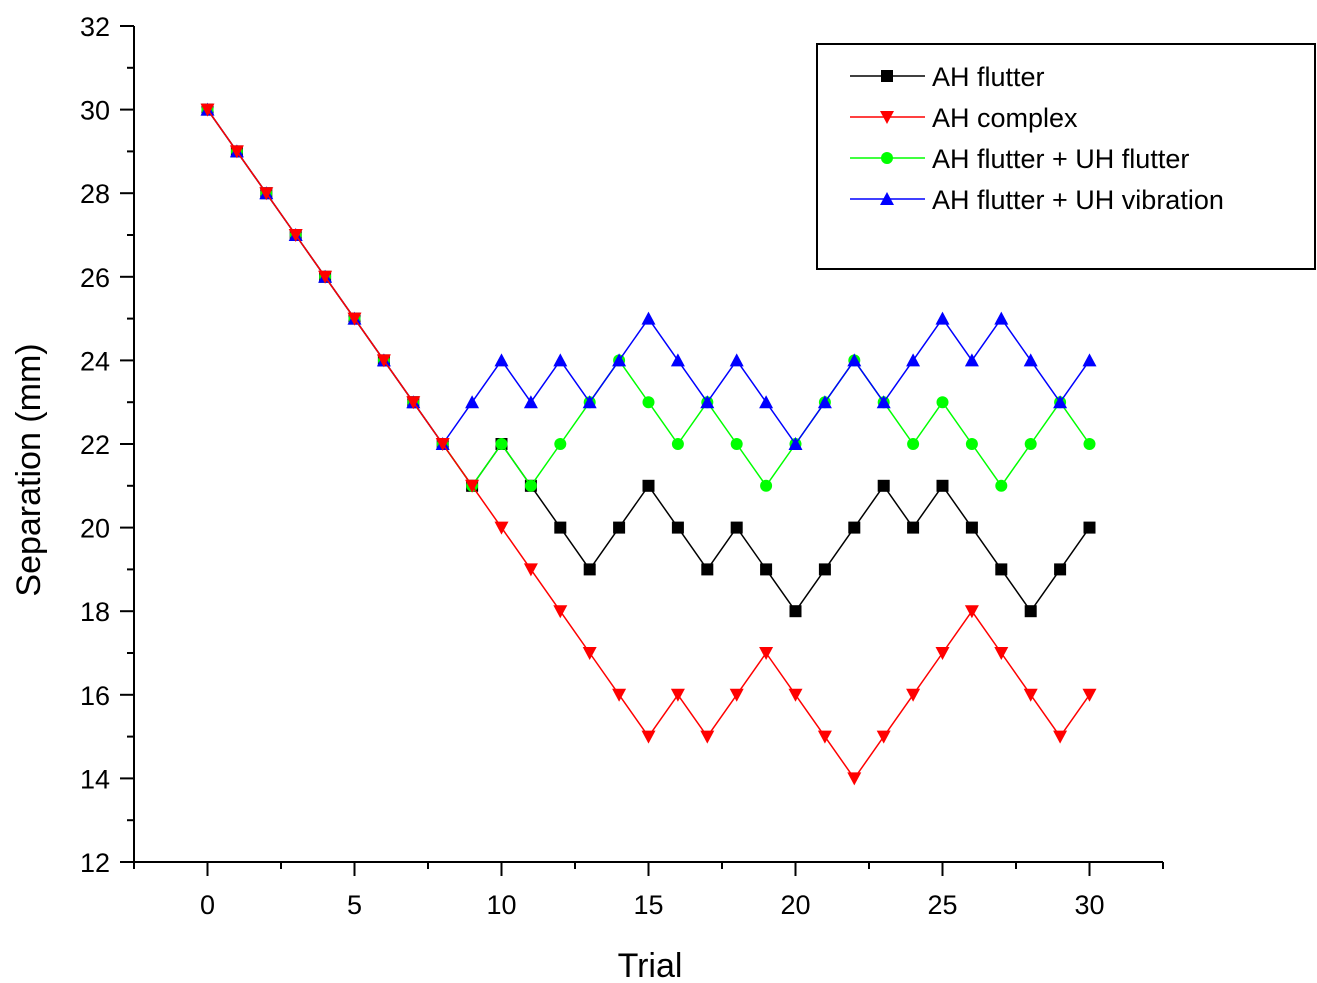 This screenshot has height=983, width=1317. Describe the element at coordinates (95, 863) in the screenshot. I see `y-tick-label: 12` at that location.